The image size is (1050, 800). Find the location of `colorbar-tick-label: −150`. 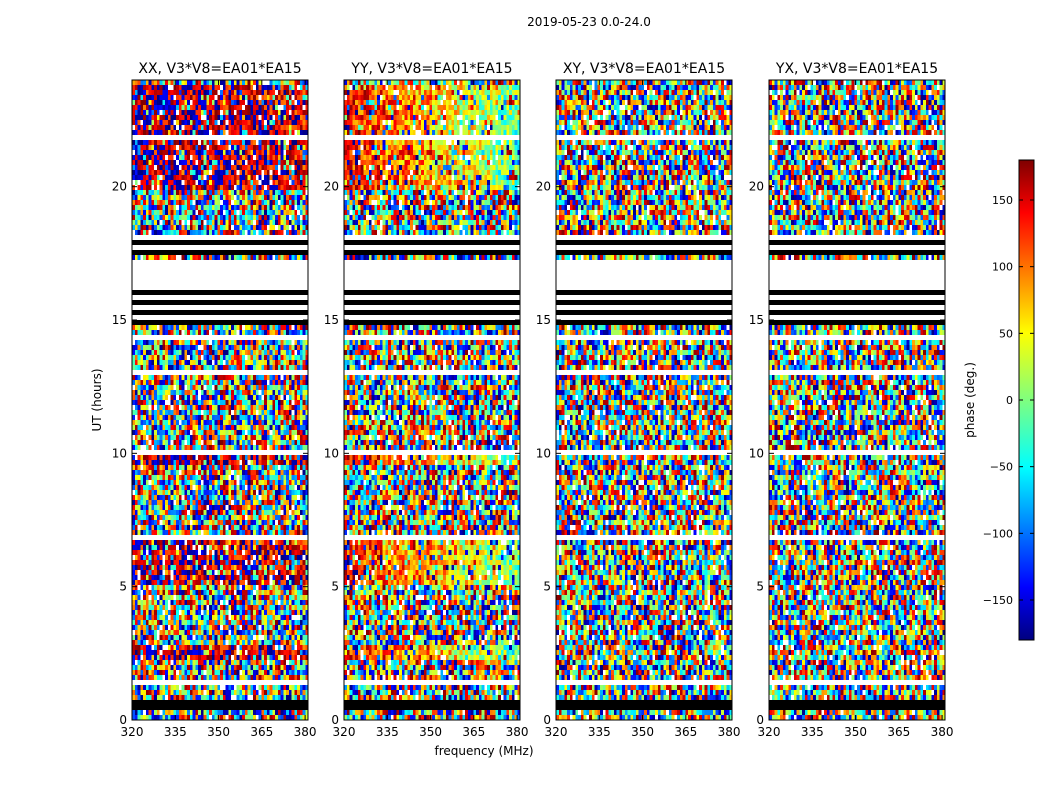

colorbar-tick-label: −150 is located at coordinates (998, 600).